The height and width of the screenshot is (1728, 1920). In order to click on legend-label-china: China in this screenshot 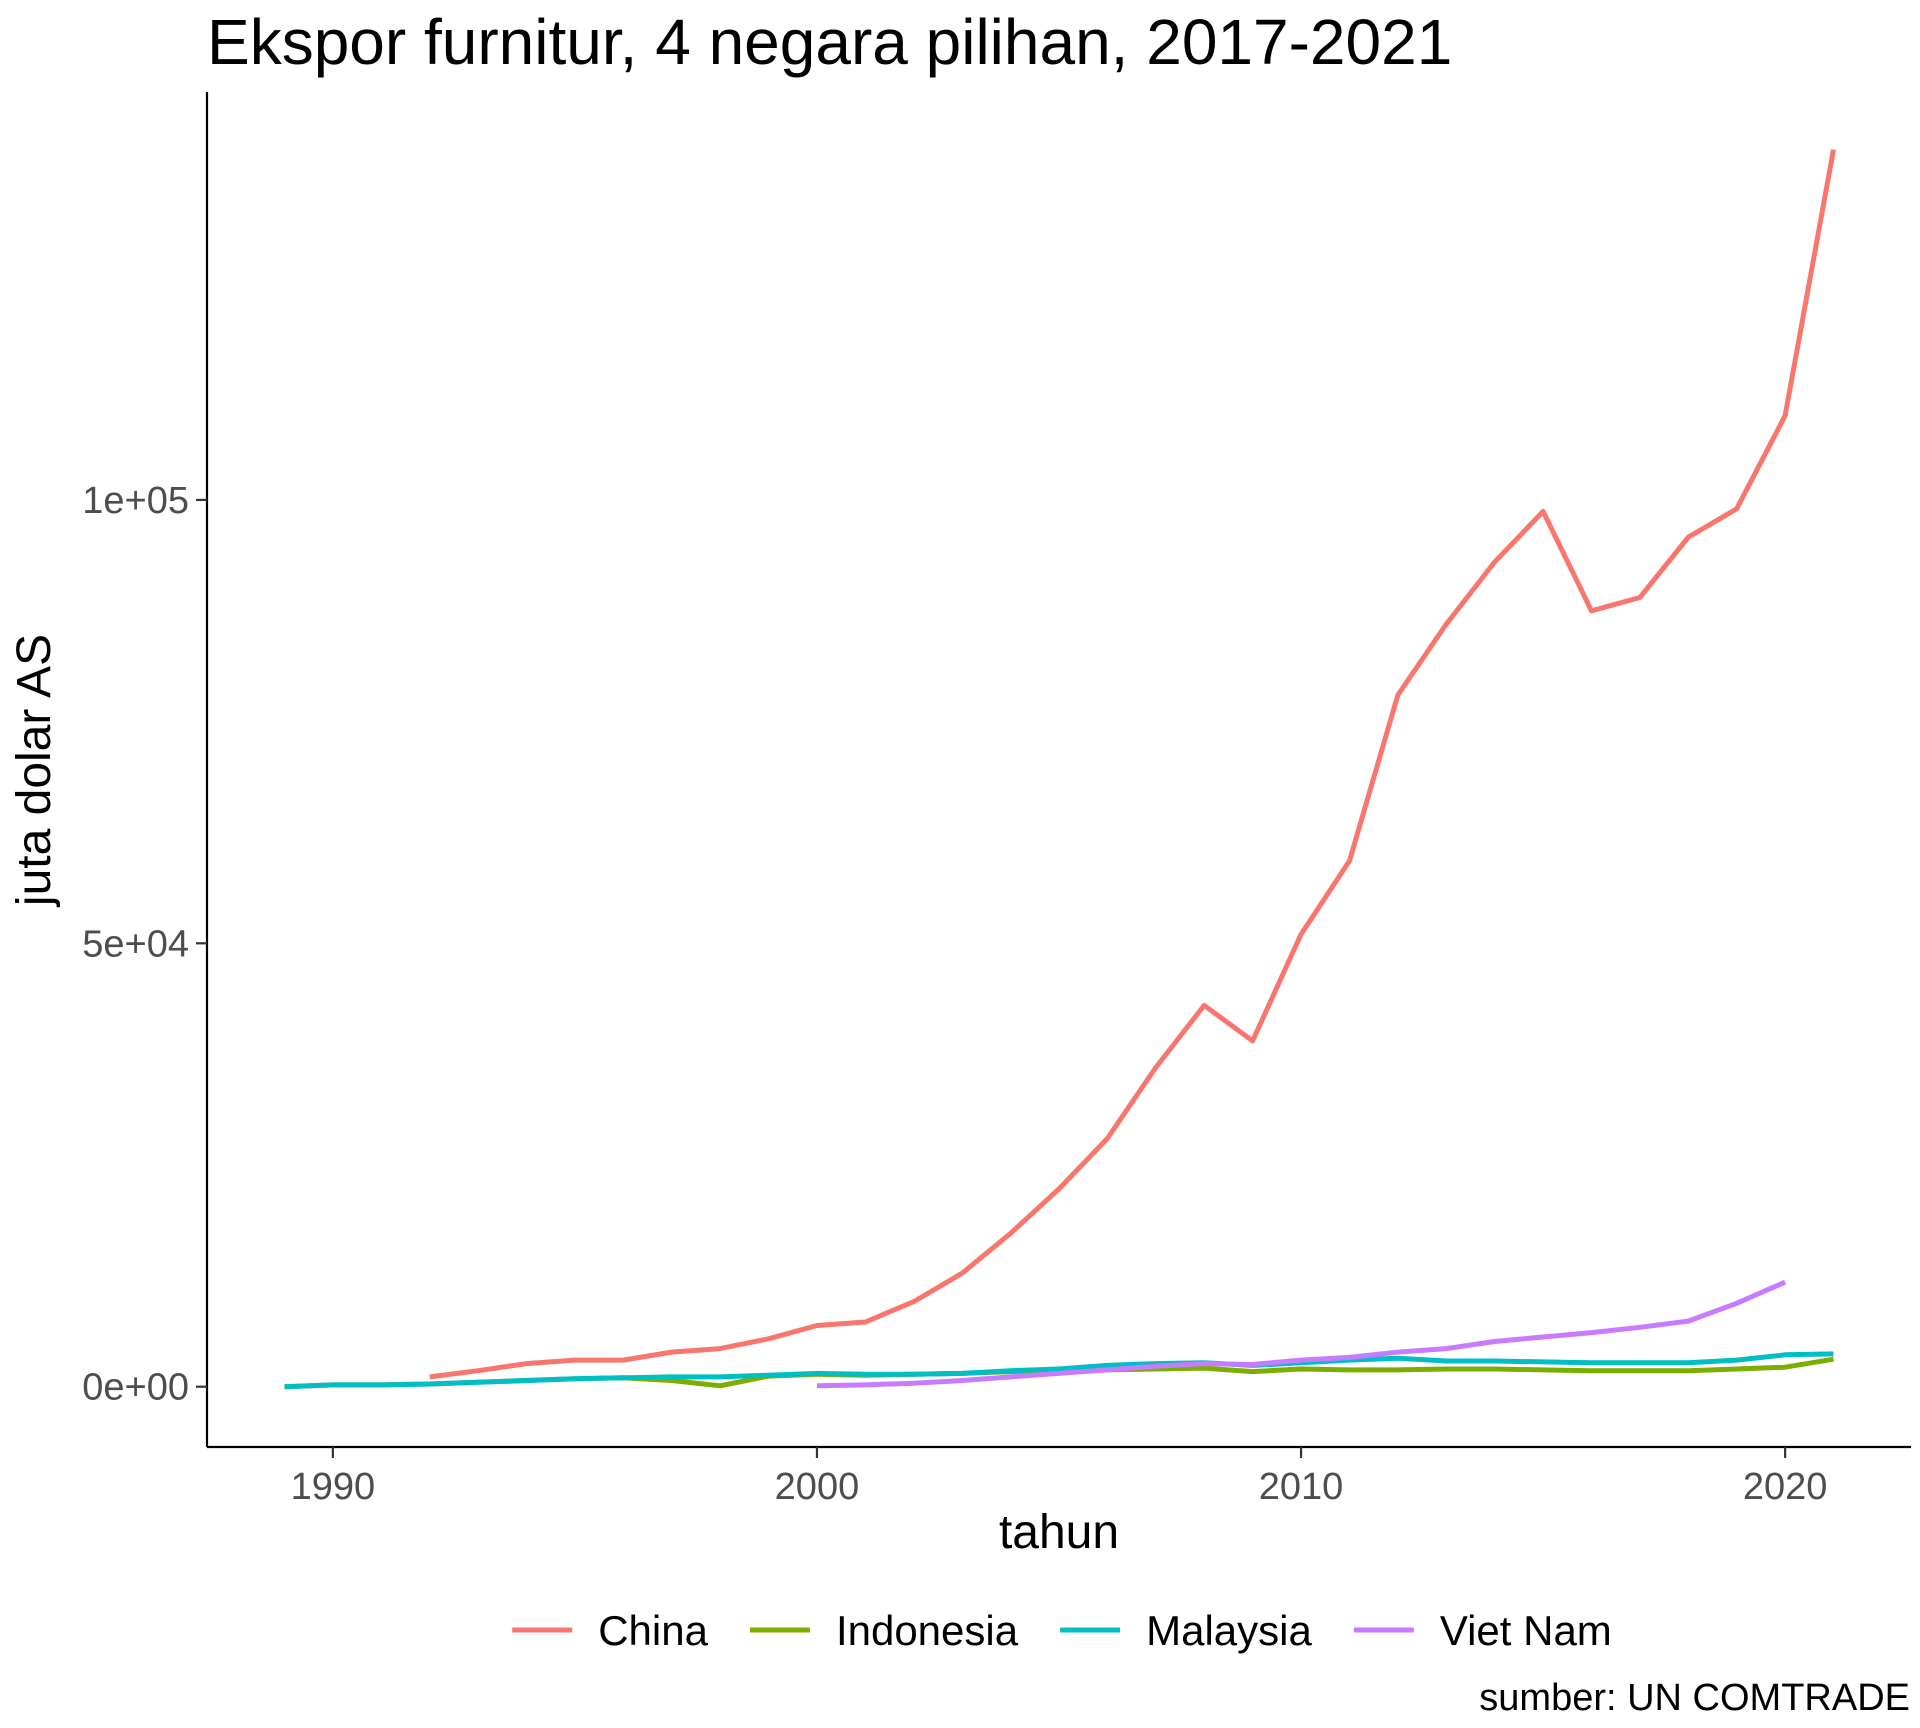, I will do `click(653, 1630)`.